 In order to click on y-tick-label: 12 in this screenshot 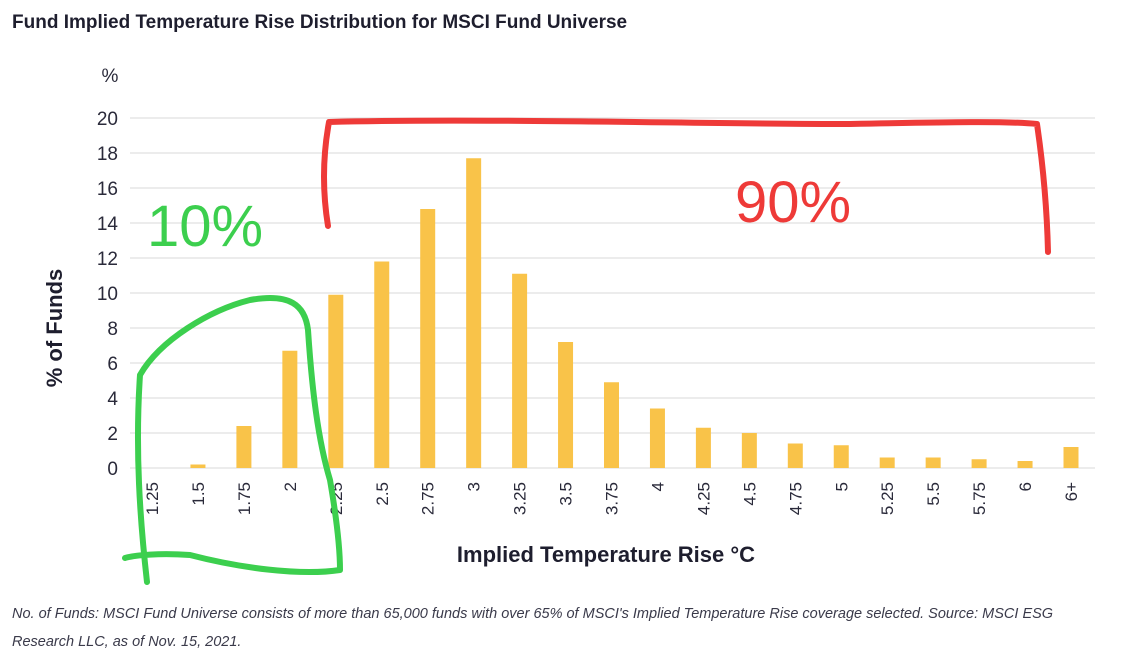, I will do `click(107, 259)`.